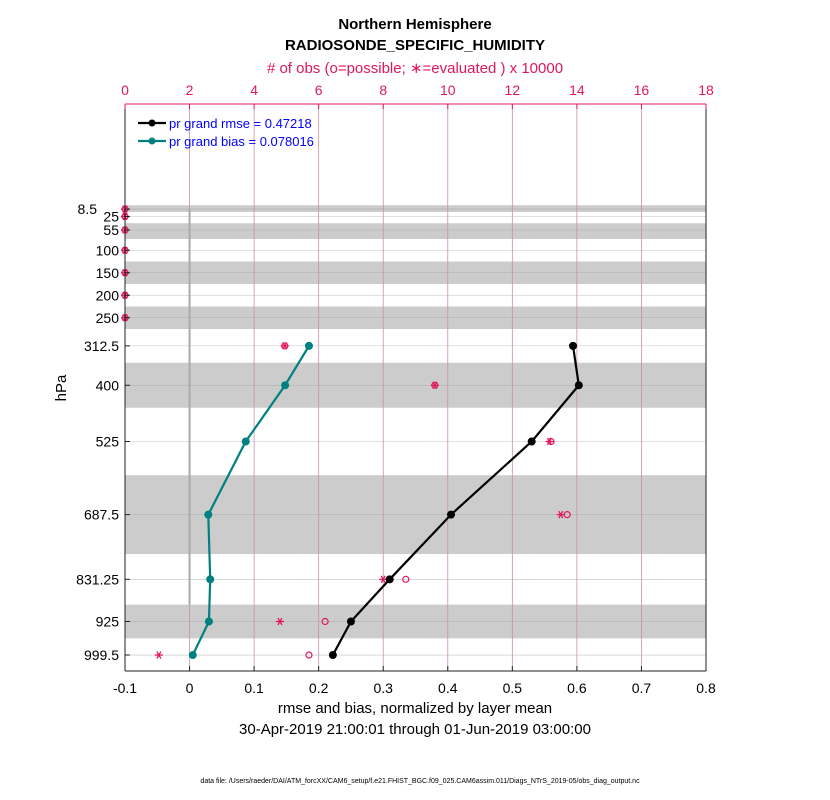 This screenshot has height=800, width=830. Describe the element at coordinates (108, 273) in the screenshot. I see `y-tick-label: 150` at that location.